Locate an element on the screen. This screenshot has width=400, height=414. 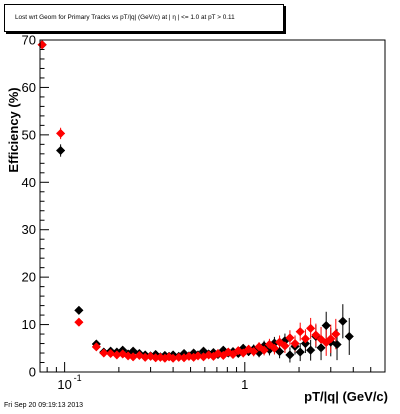
y-tick-label: 0 is located at coordinates (32, 372).